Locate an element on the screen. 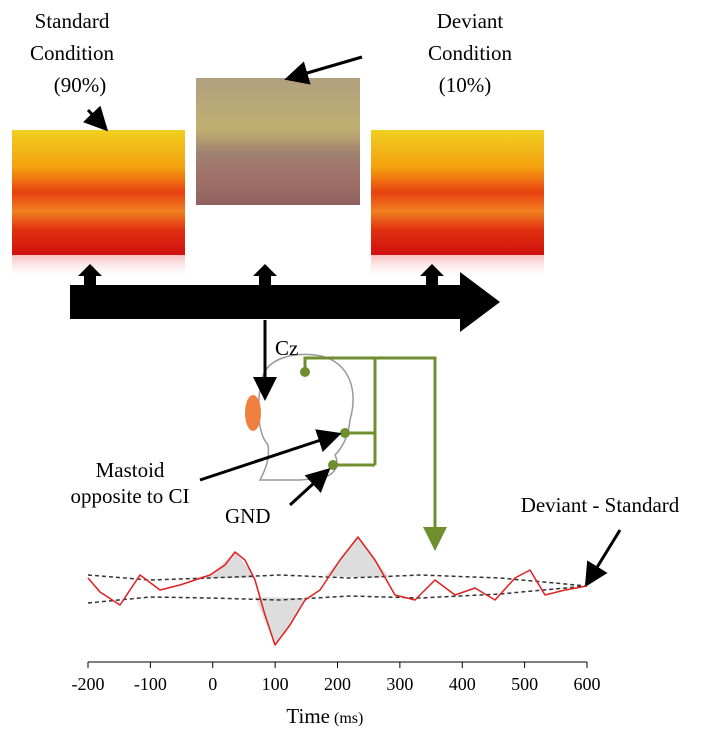 The height and width of the screenshot is (739, 705). x-tick-label: -200 is located at coordinates (88, 684).